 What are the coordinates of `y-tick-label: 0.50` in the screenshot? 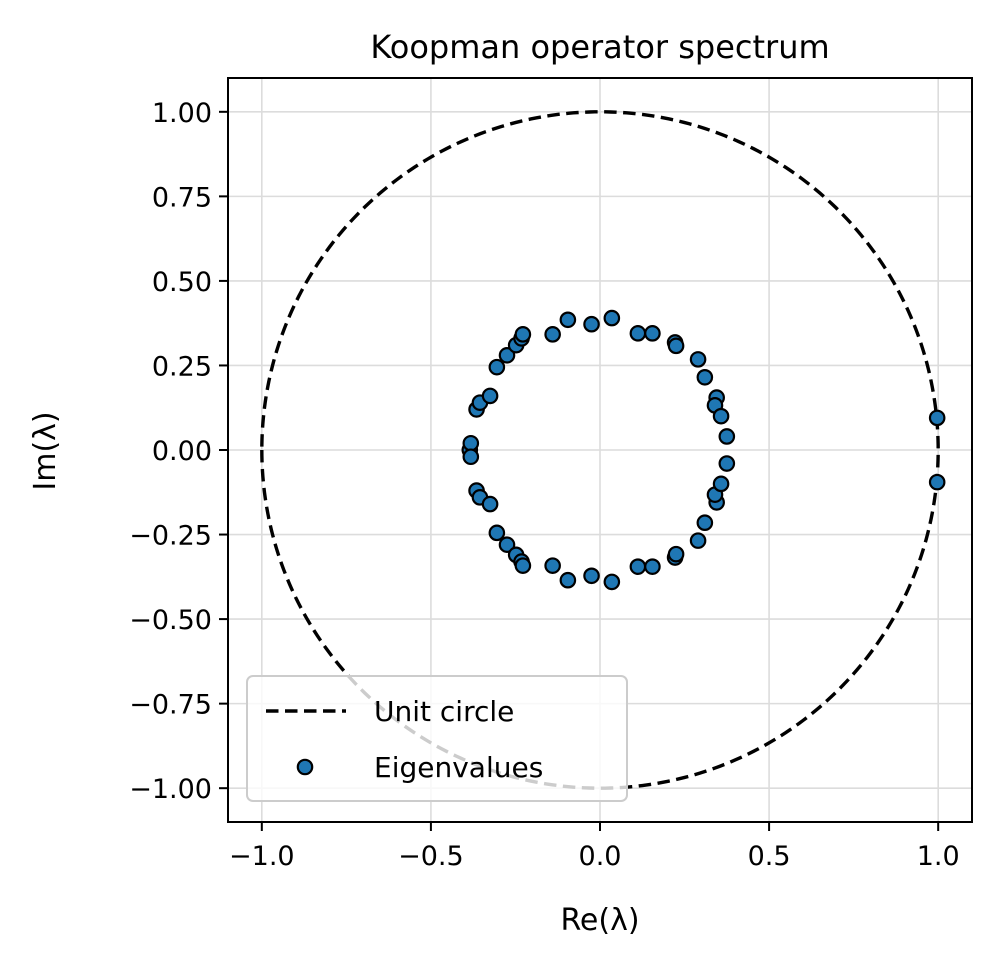 It's located at (182, 282).